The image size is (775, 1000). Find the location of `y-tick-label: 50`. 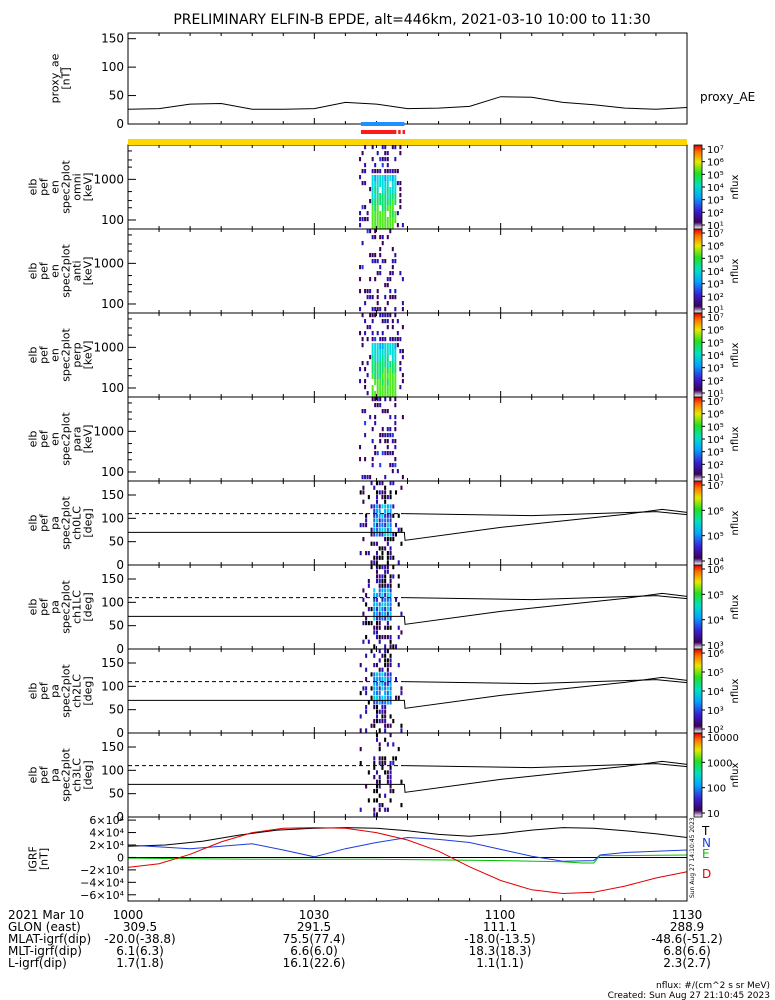

y-tick-label: 50 is located at coordinates (116, 96).